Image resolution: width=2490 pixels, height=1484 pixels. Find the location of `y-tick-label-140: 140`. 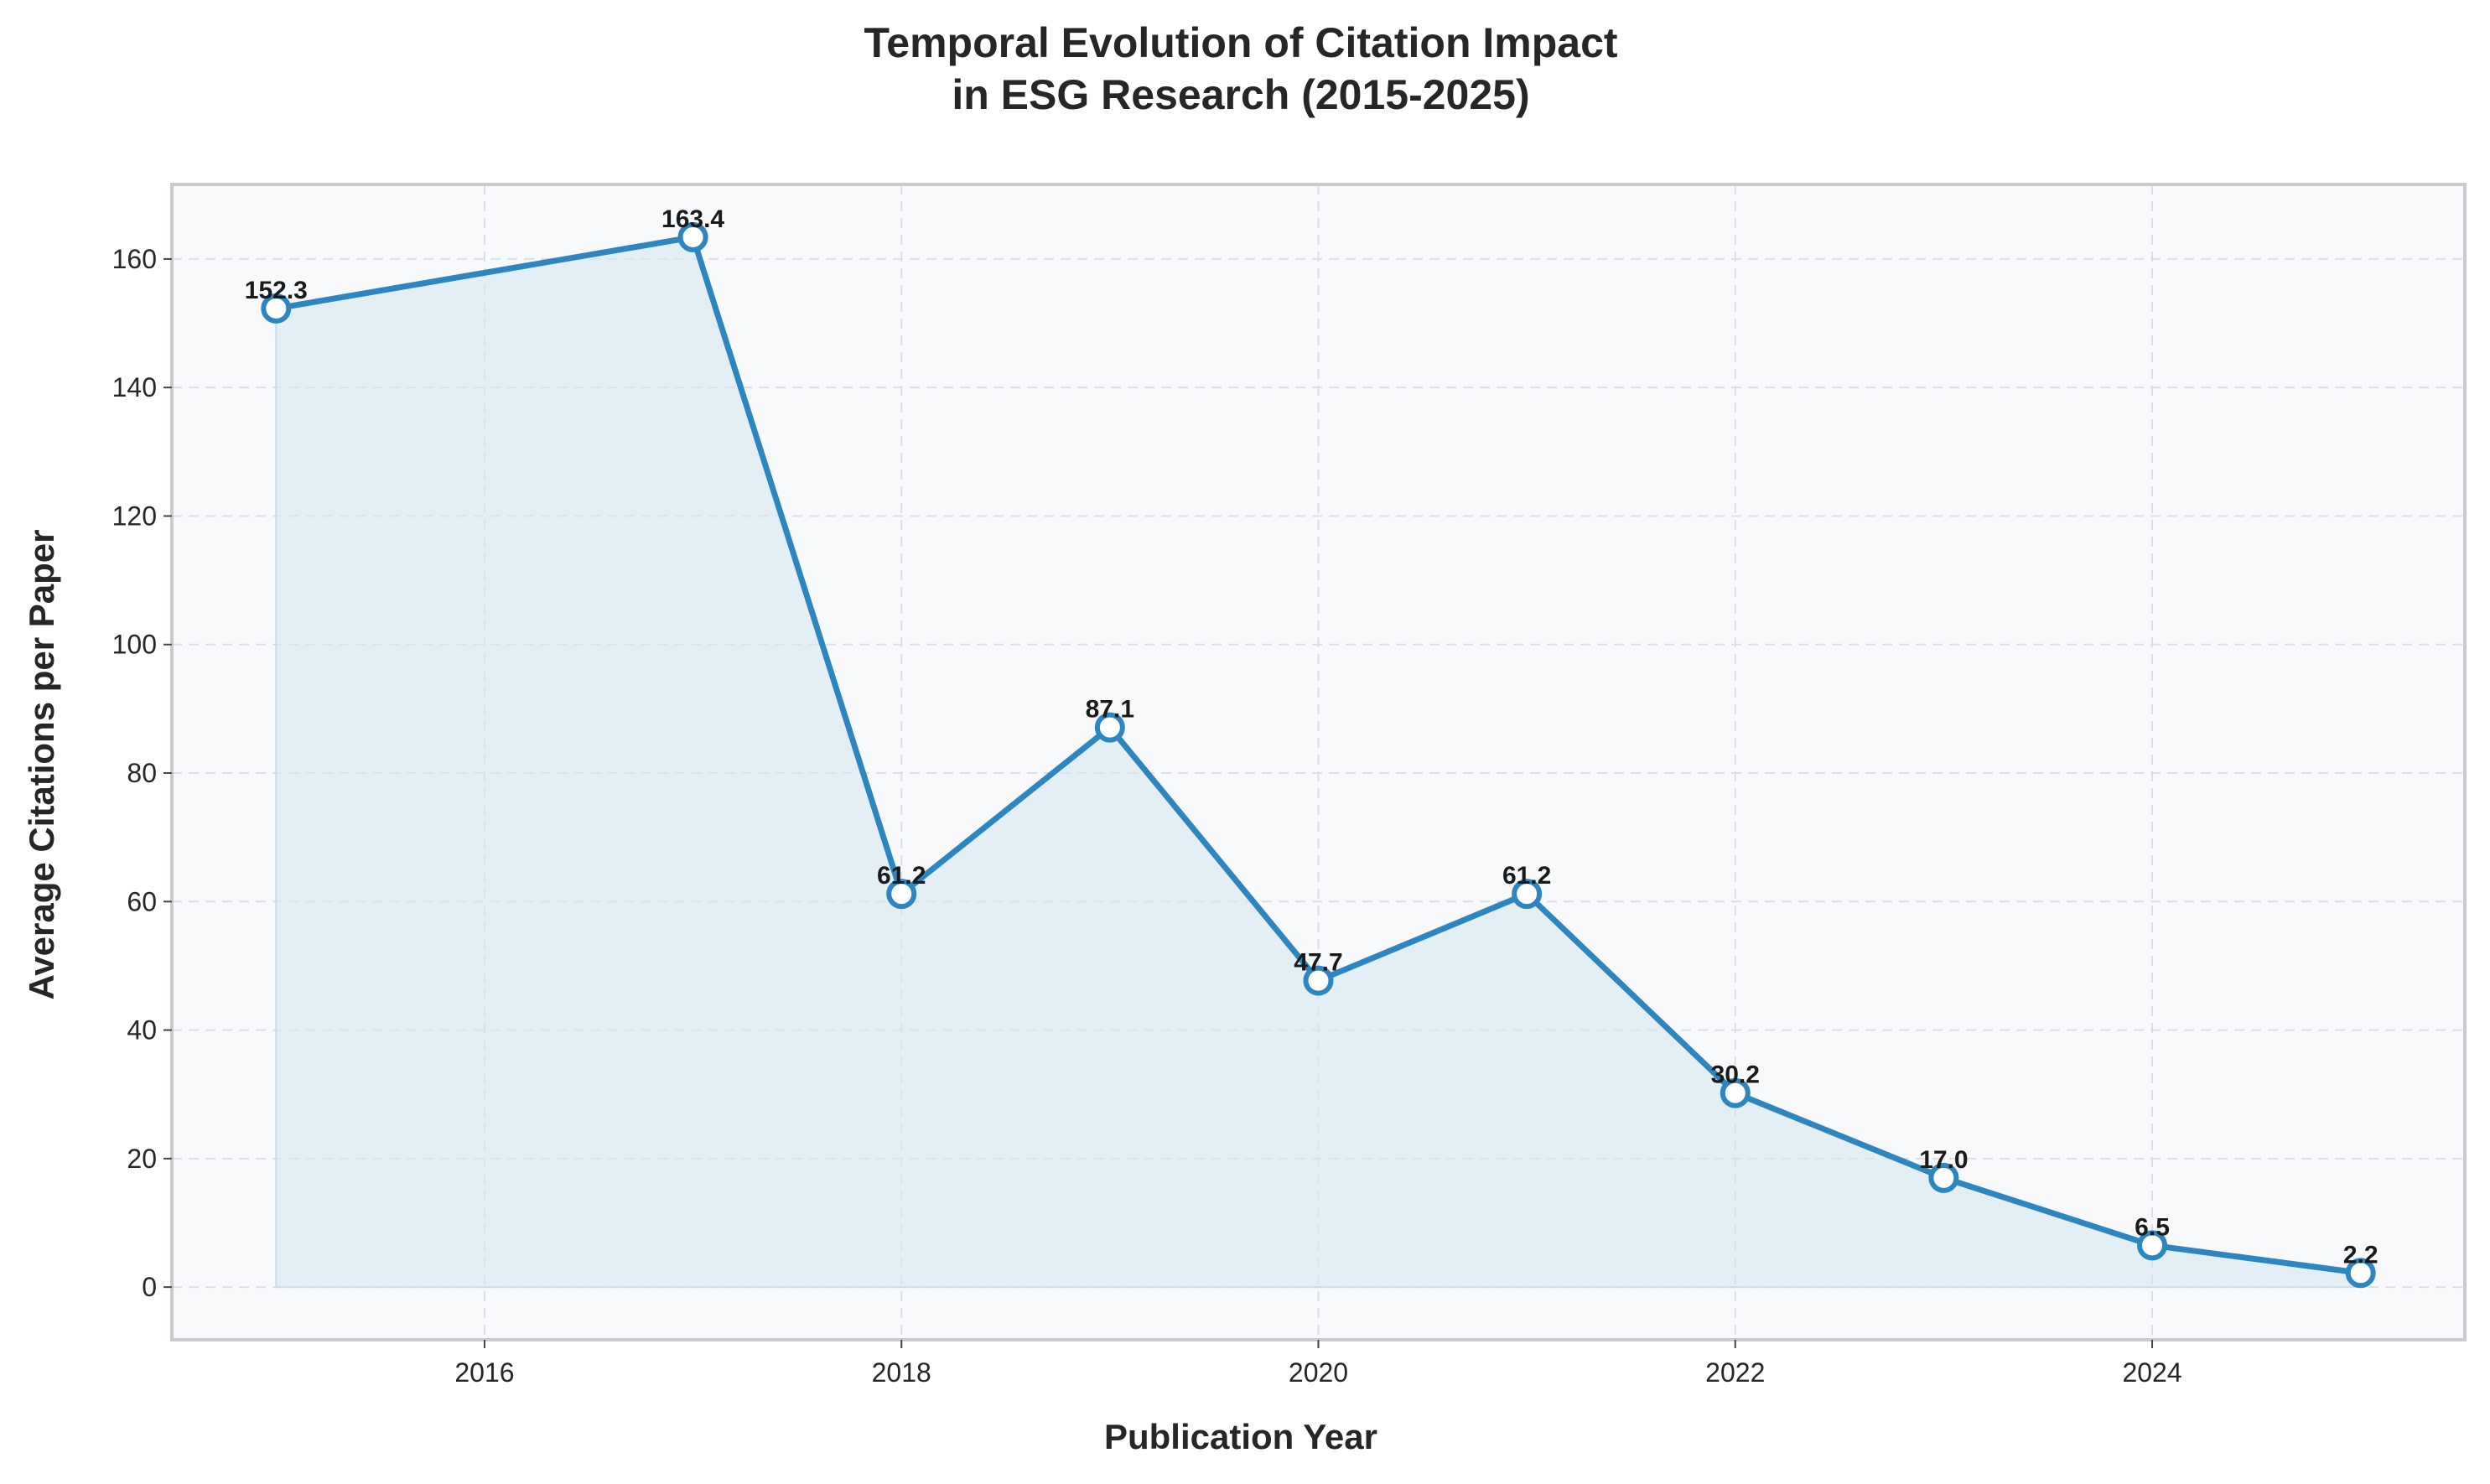

y-tick-label-140: 140 is located at coordinates (134, 387).